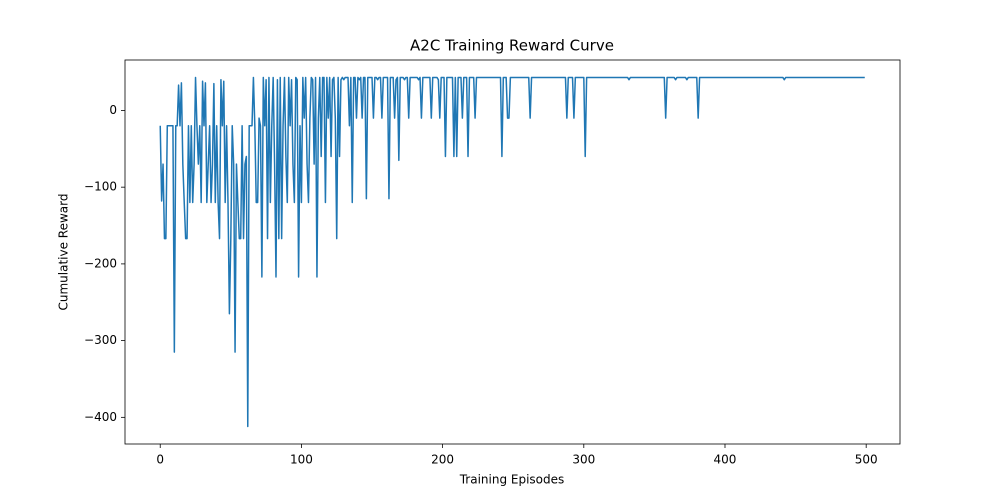 The height and width of the screenshot is (500, 1000). Describe the element at coordinates (100, 417) in the screenshot. I see `y-tick-label: −400` at that location.